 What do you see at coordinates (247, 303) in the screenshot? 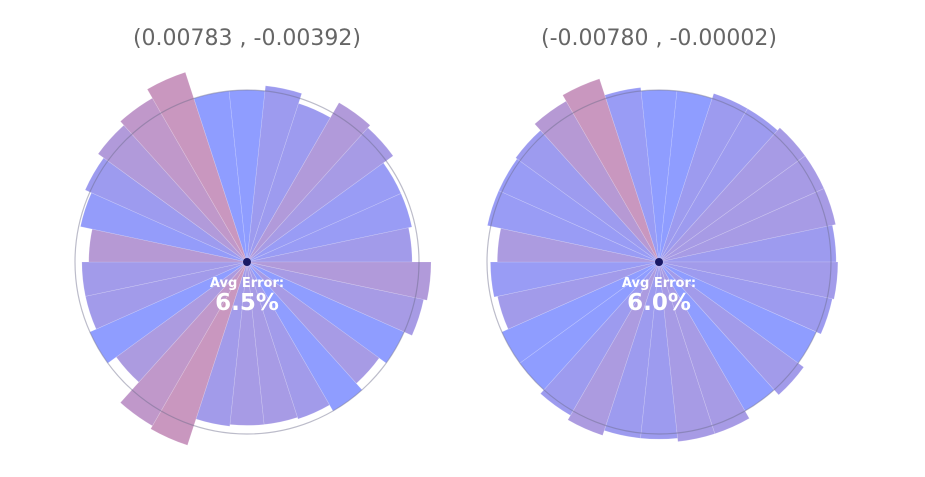
I see `avg-error-value: 6.5%` at bounding box center [247, 303].